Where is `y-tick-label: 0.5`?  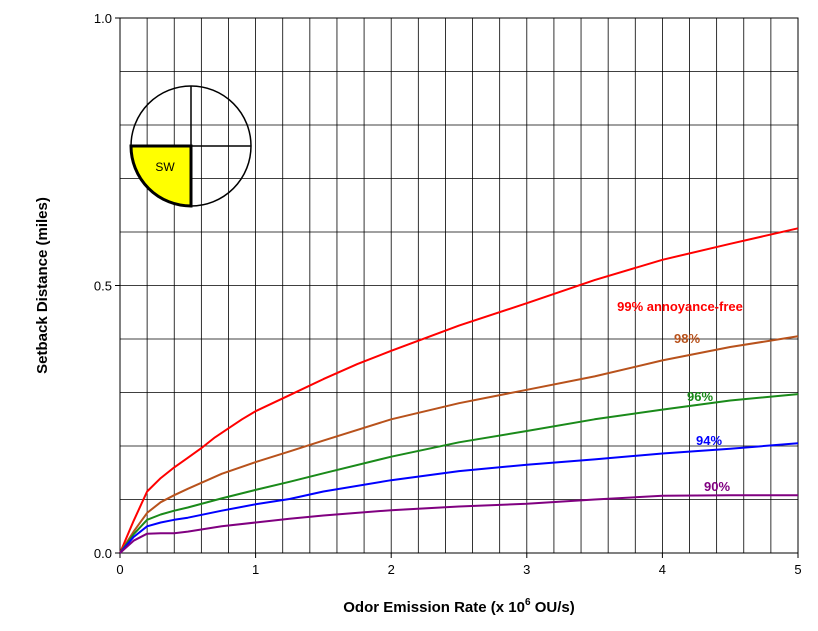 y-tick-label: 0.5 is located at coordinates (103, 286).